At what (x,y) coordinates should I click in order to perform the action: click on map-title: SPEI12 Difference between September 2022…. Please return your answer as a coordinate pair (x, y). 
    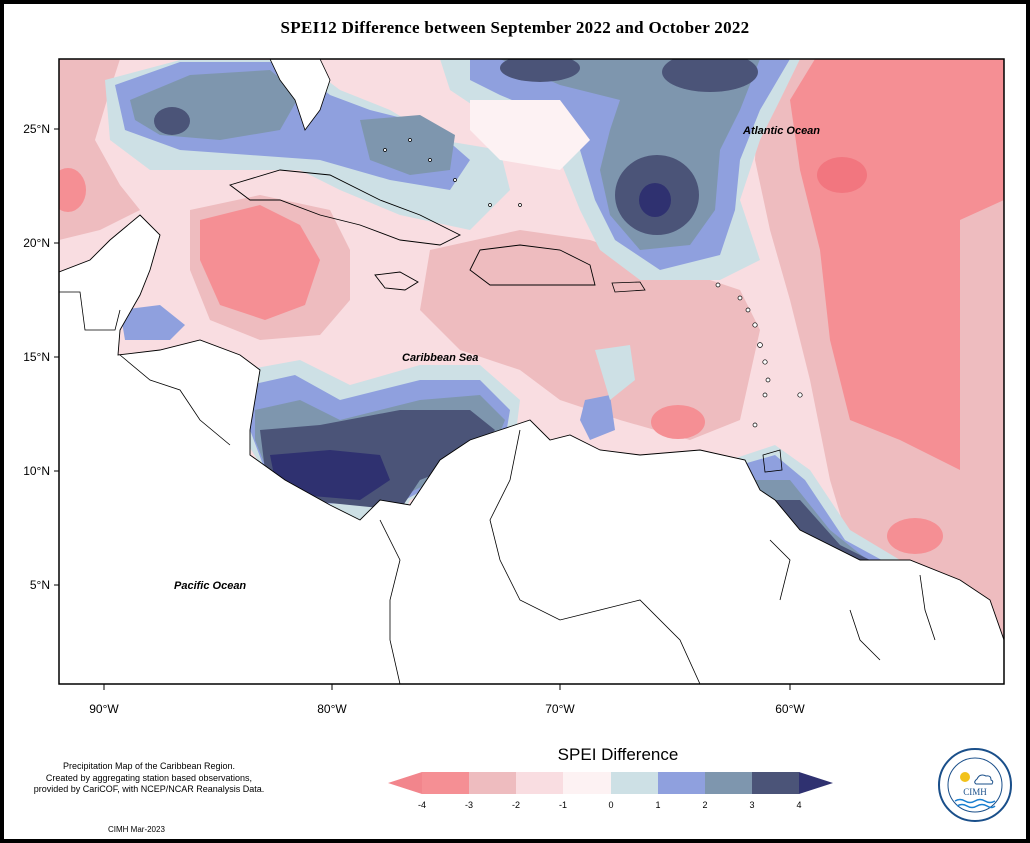
    Looking at the image, I should click on (515, 27).